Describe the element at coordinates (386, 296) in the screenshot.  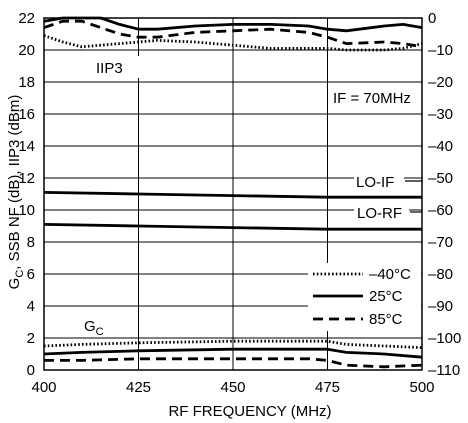
I see `legend-label-25: 25°C` at that location.